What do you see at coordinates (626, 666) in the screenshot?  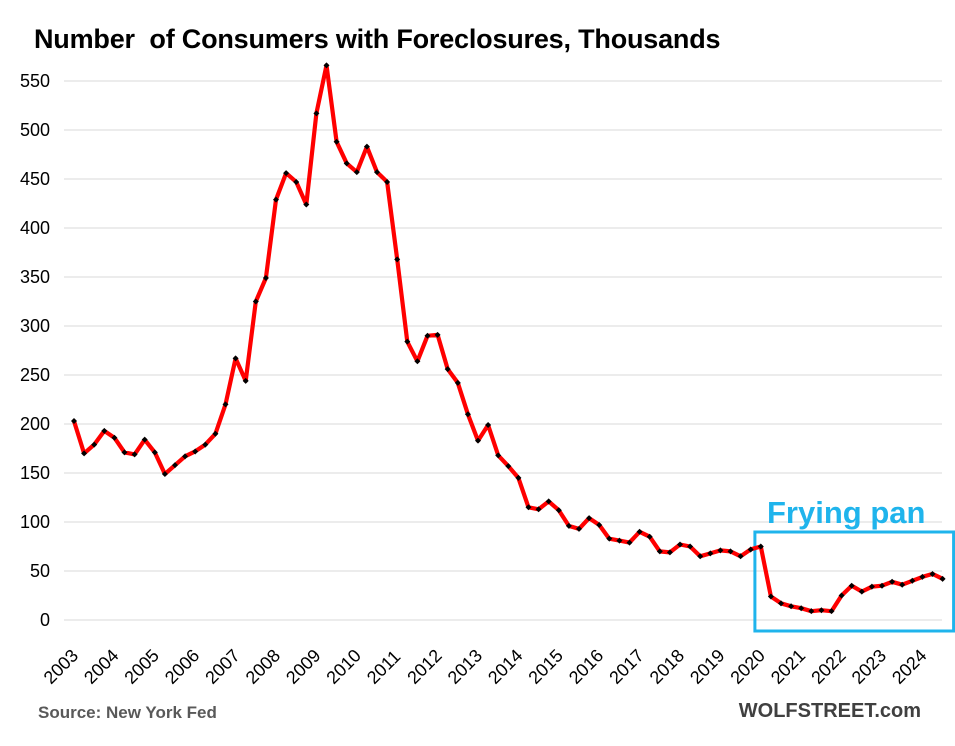 I see `x-tick-label: 2017` at bounding box center [626, 666].